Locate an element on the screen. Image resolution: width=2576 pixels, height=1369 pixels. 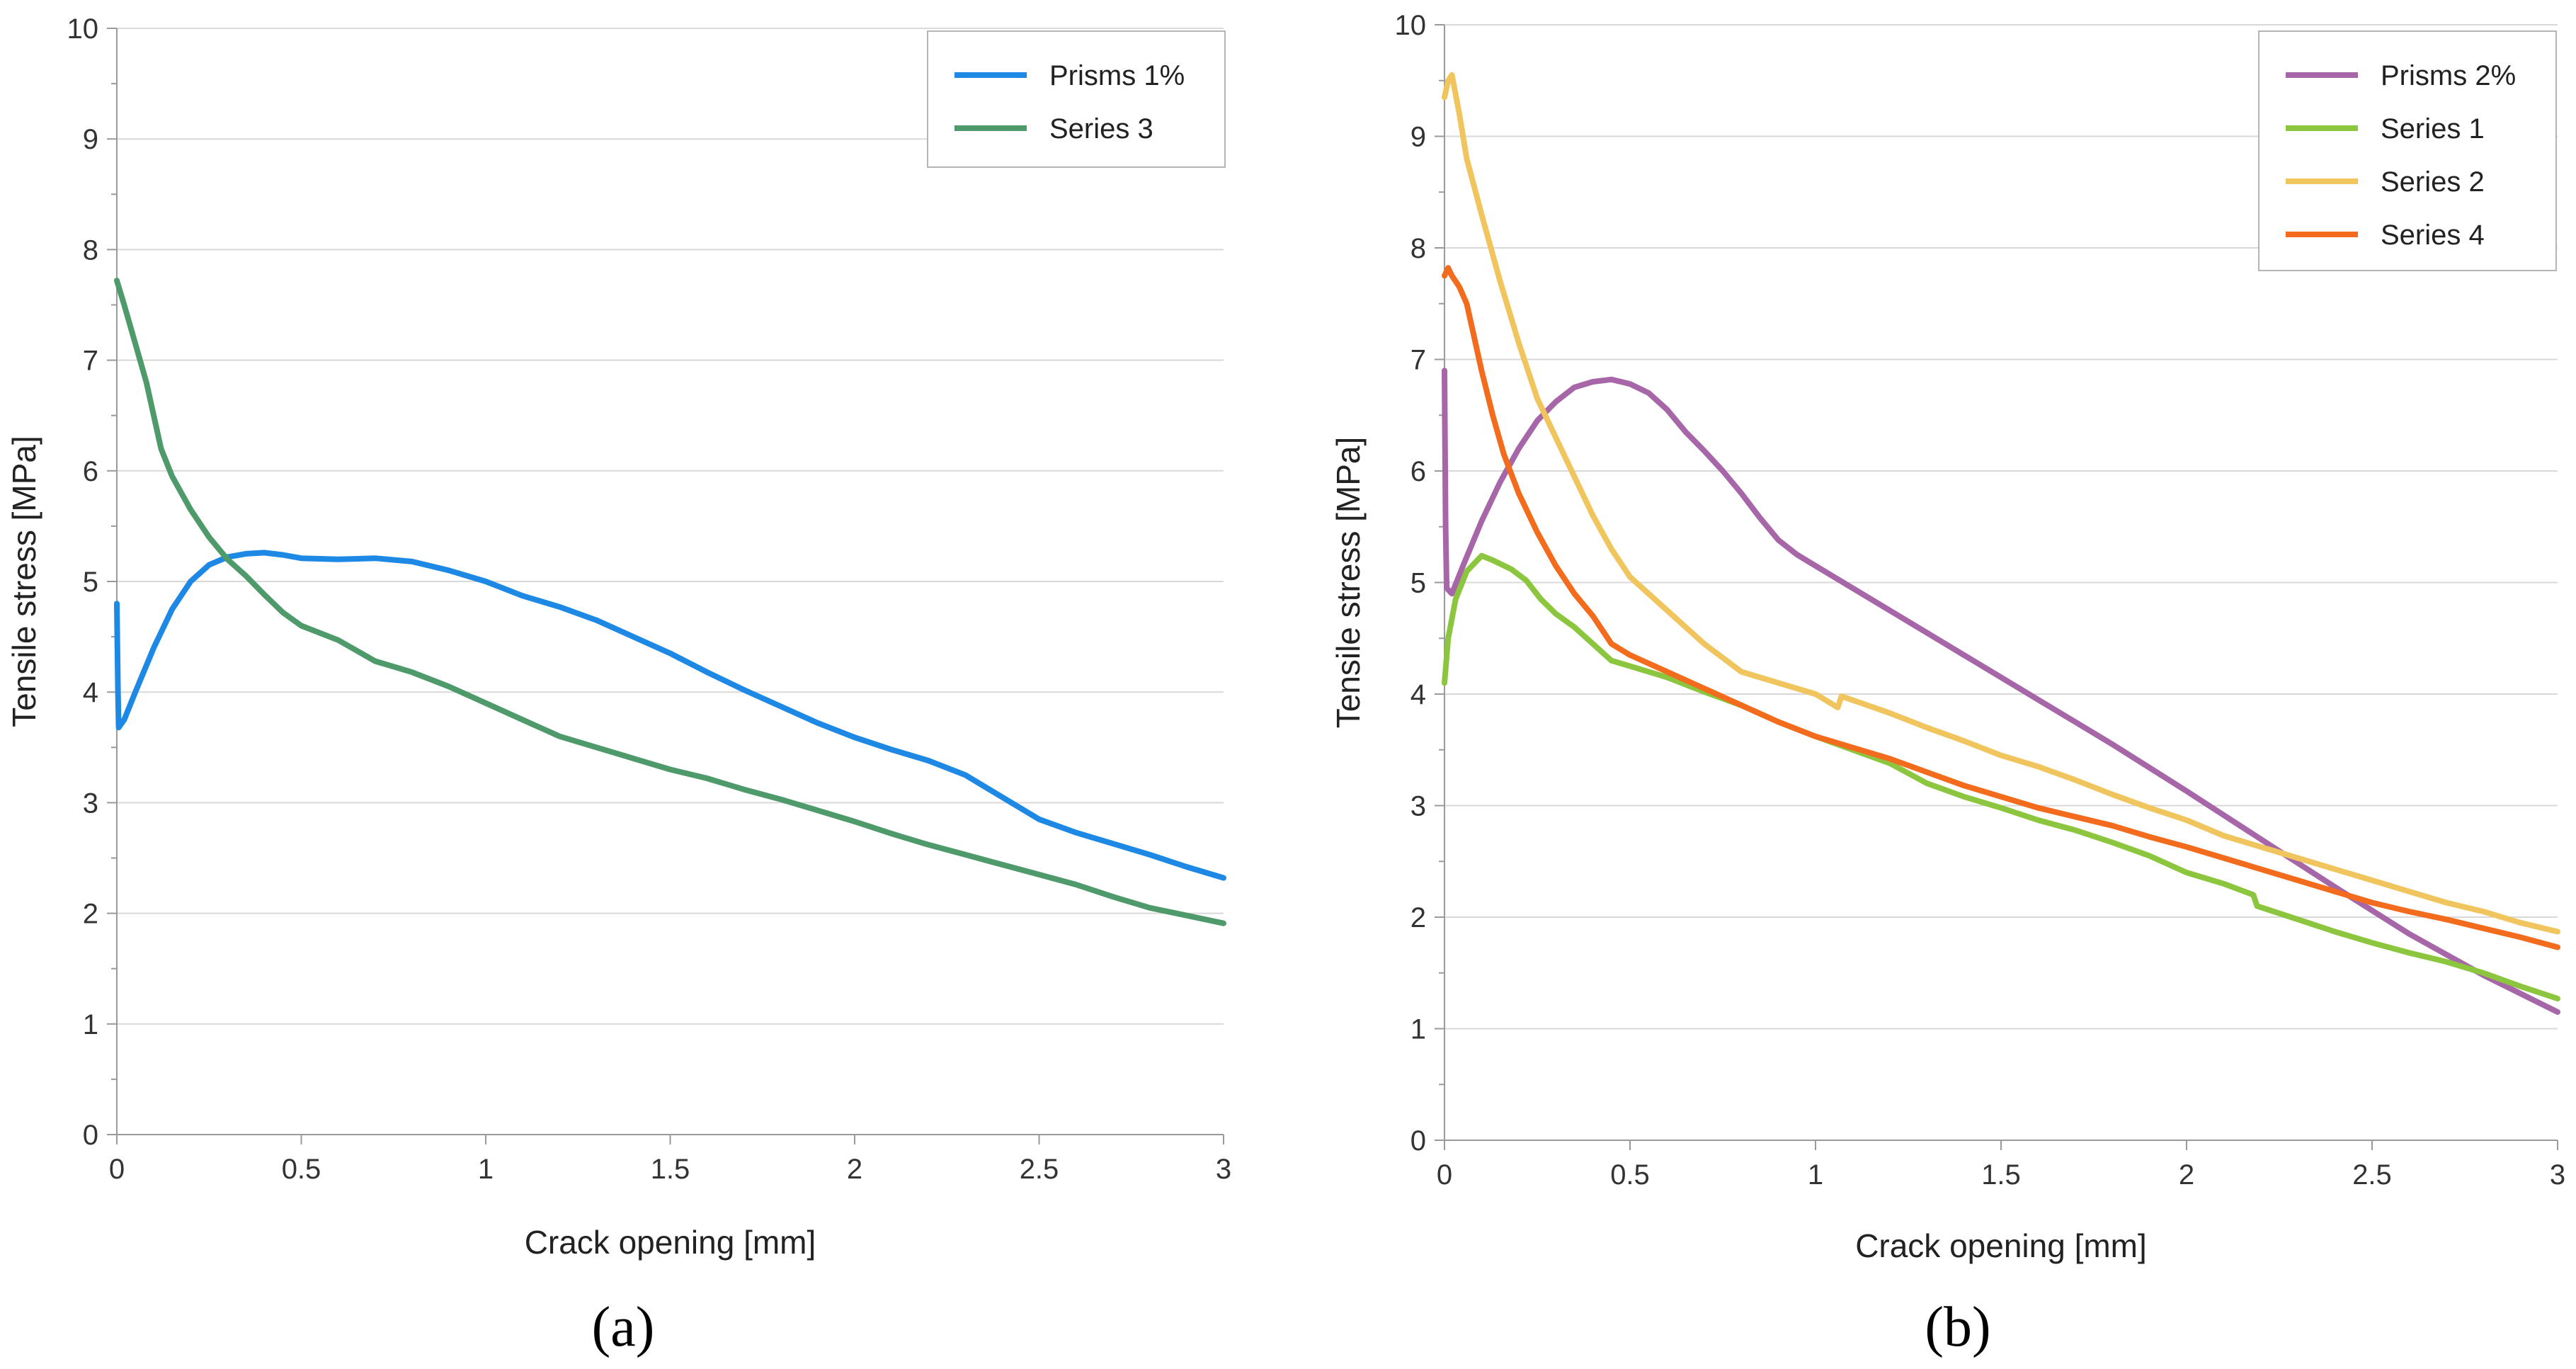
panel-caption: (b) is located at coordinates (1958, 1327).